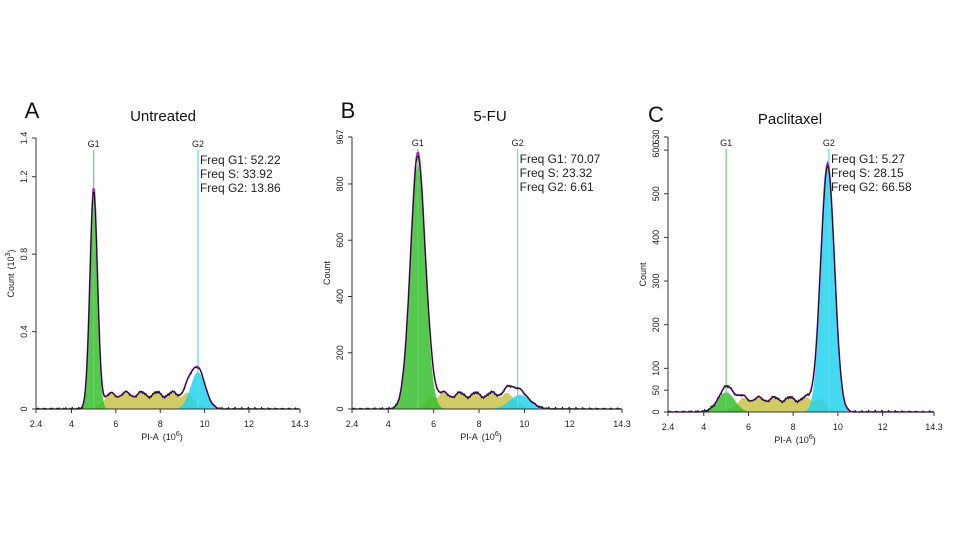 The width and height of the screenshot is (960, 540). What do you see at coordinates (340, 183) in the screenshot?
I see `y-tick-label: 800` at bounding box center [340, 183].